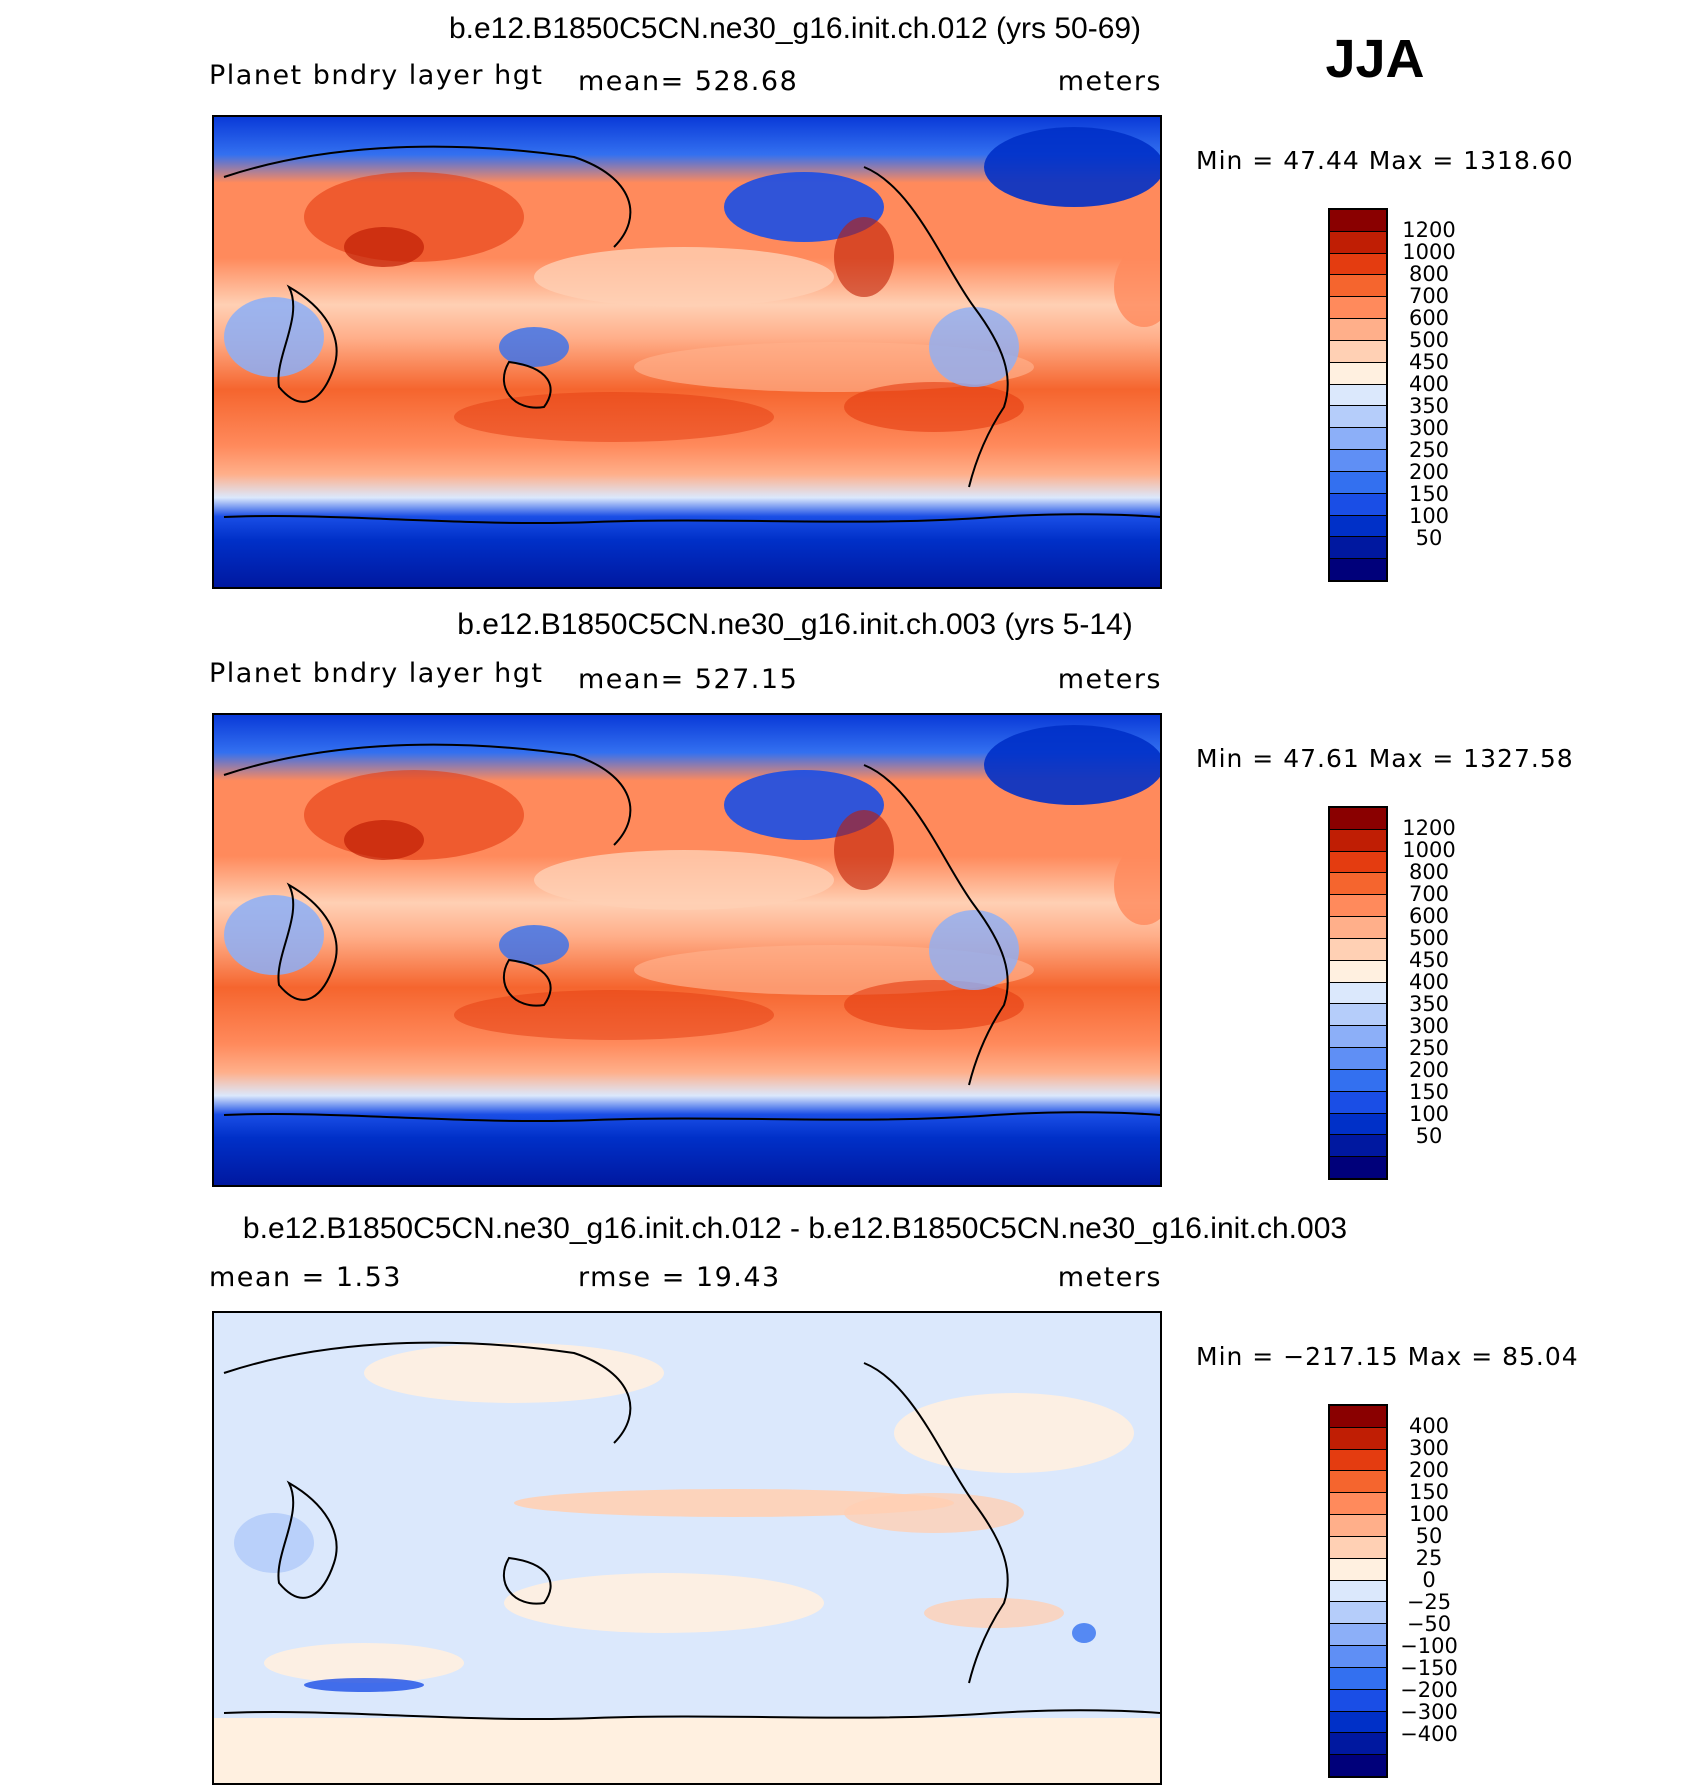 The height and width of the screenshot is (1791, 1694). Describe the element at coordinates (376, 75) in the screenshot. I see `panel-1-variable-label: Planet bndry layer hgt` at that location.